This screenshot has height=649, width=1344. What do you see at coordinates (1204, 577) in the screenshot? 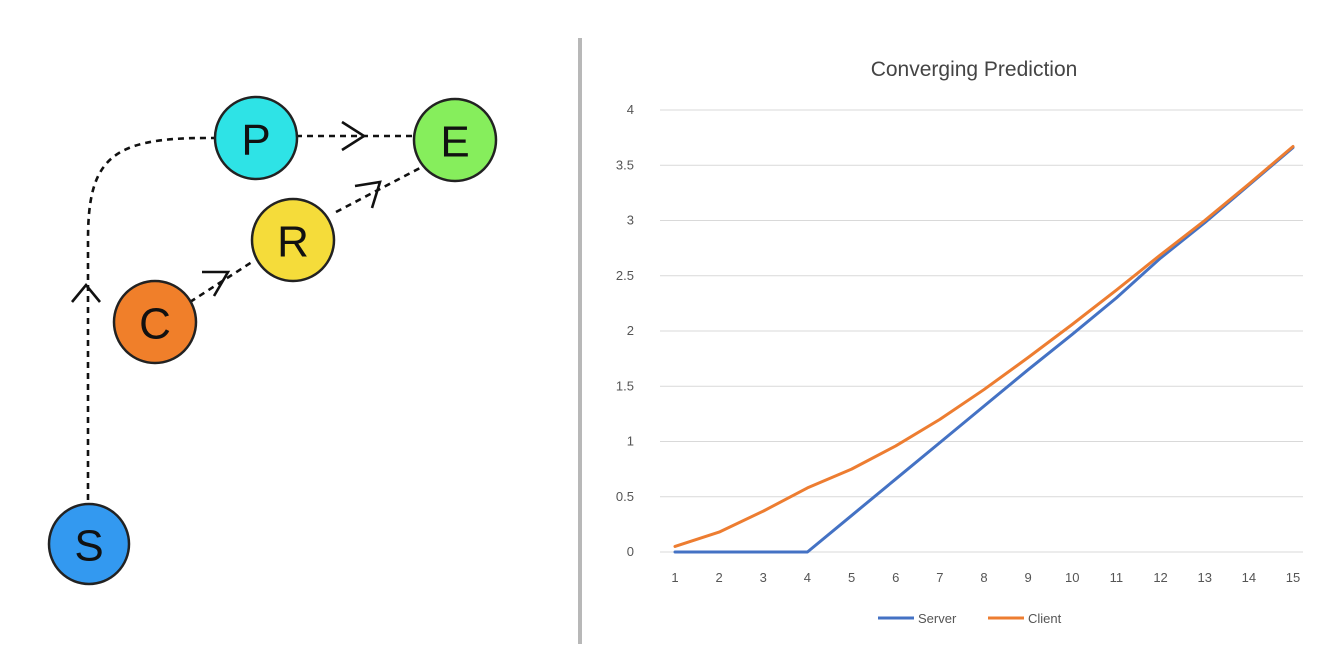
I see `x-tick-label: 13` at bounding box center [1204, 577].